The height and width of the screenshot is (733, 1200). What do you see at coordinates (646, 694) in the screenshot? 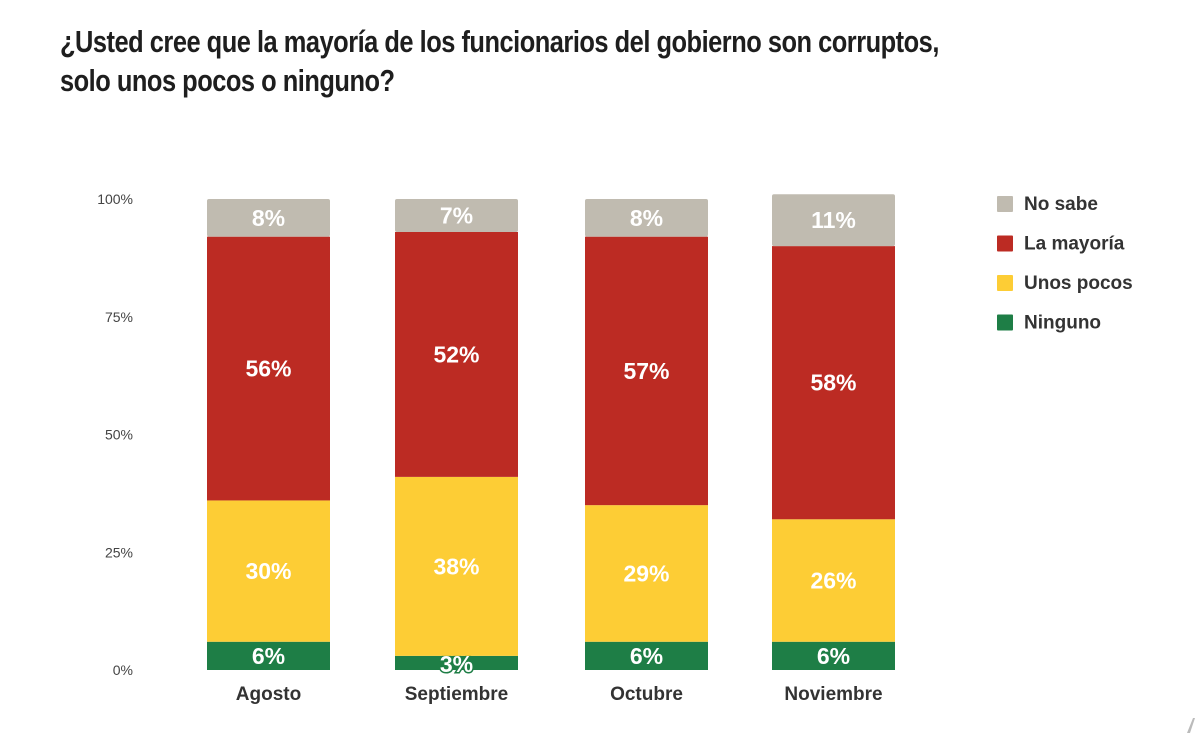
I see `x-tick-label: Octubre` at bounding box center [646, 694].